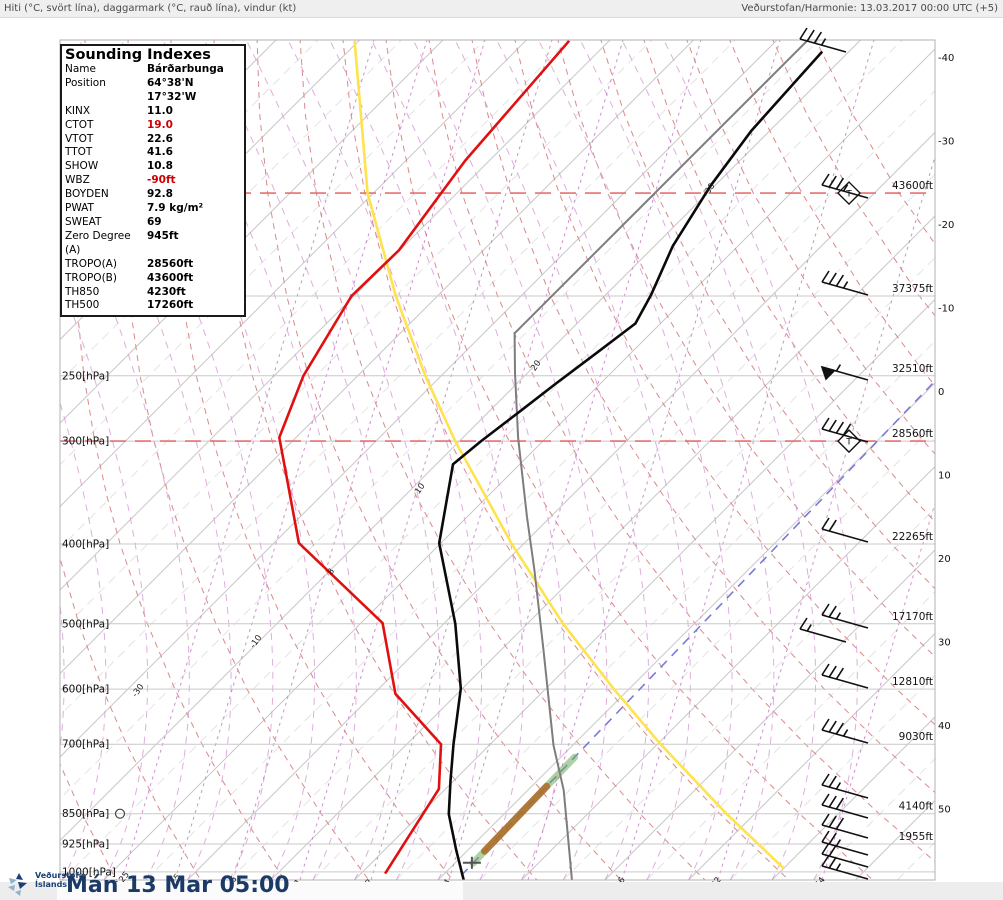  What do you see at coordinates (471, 862) in the screenshot?
I see `surface-parcel-marker` at bounding box center [471, 862].